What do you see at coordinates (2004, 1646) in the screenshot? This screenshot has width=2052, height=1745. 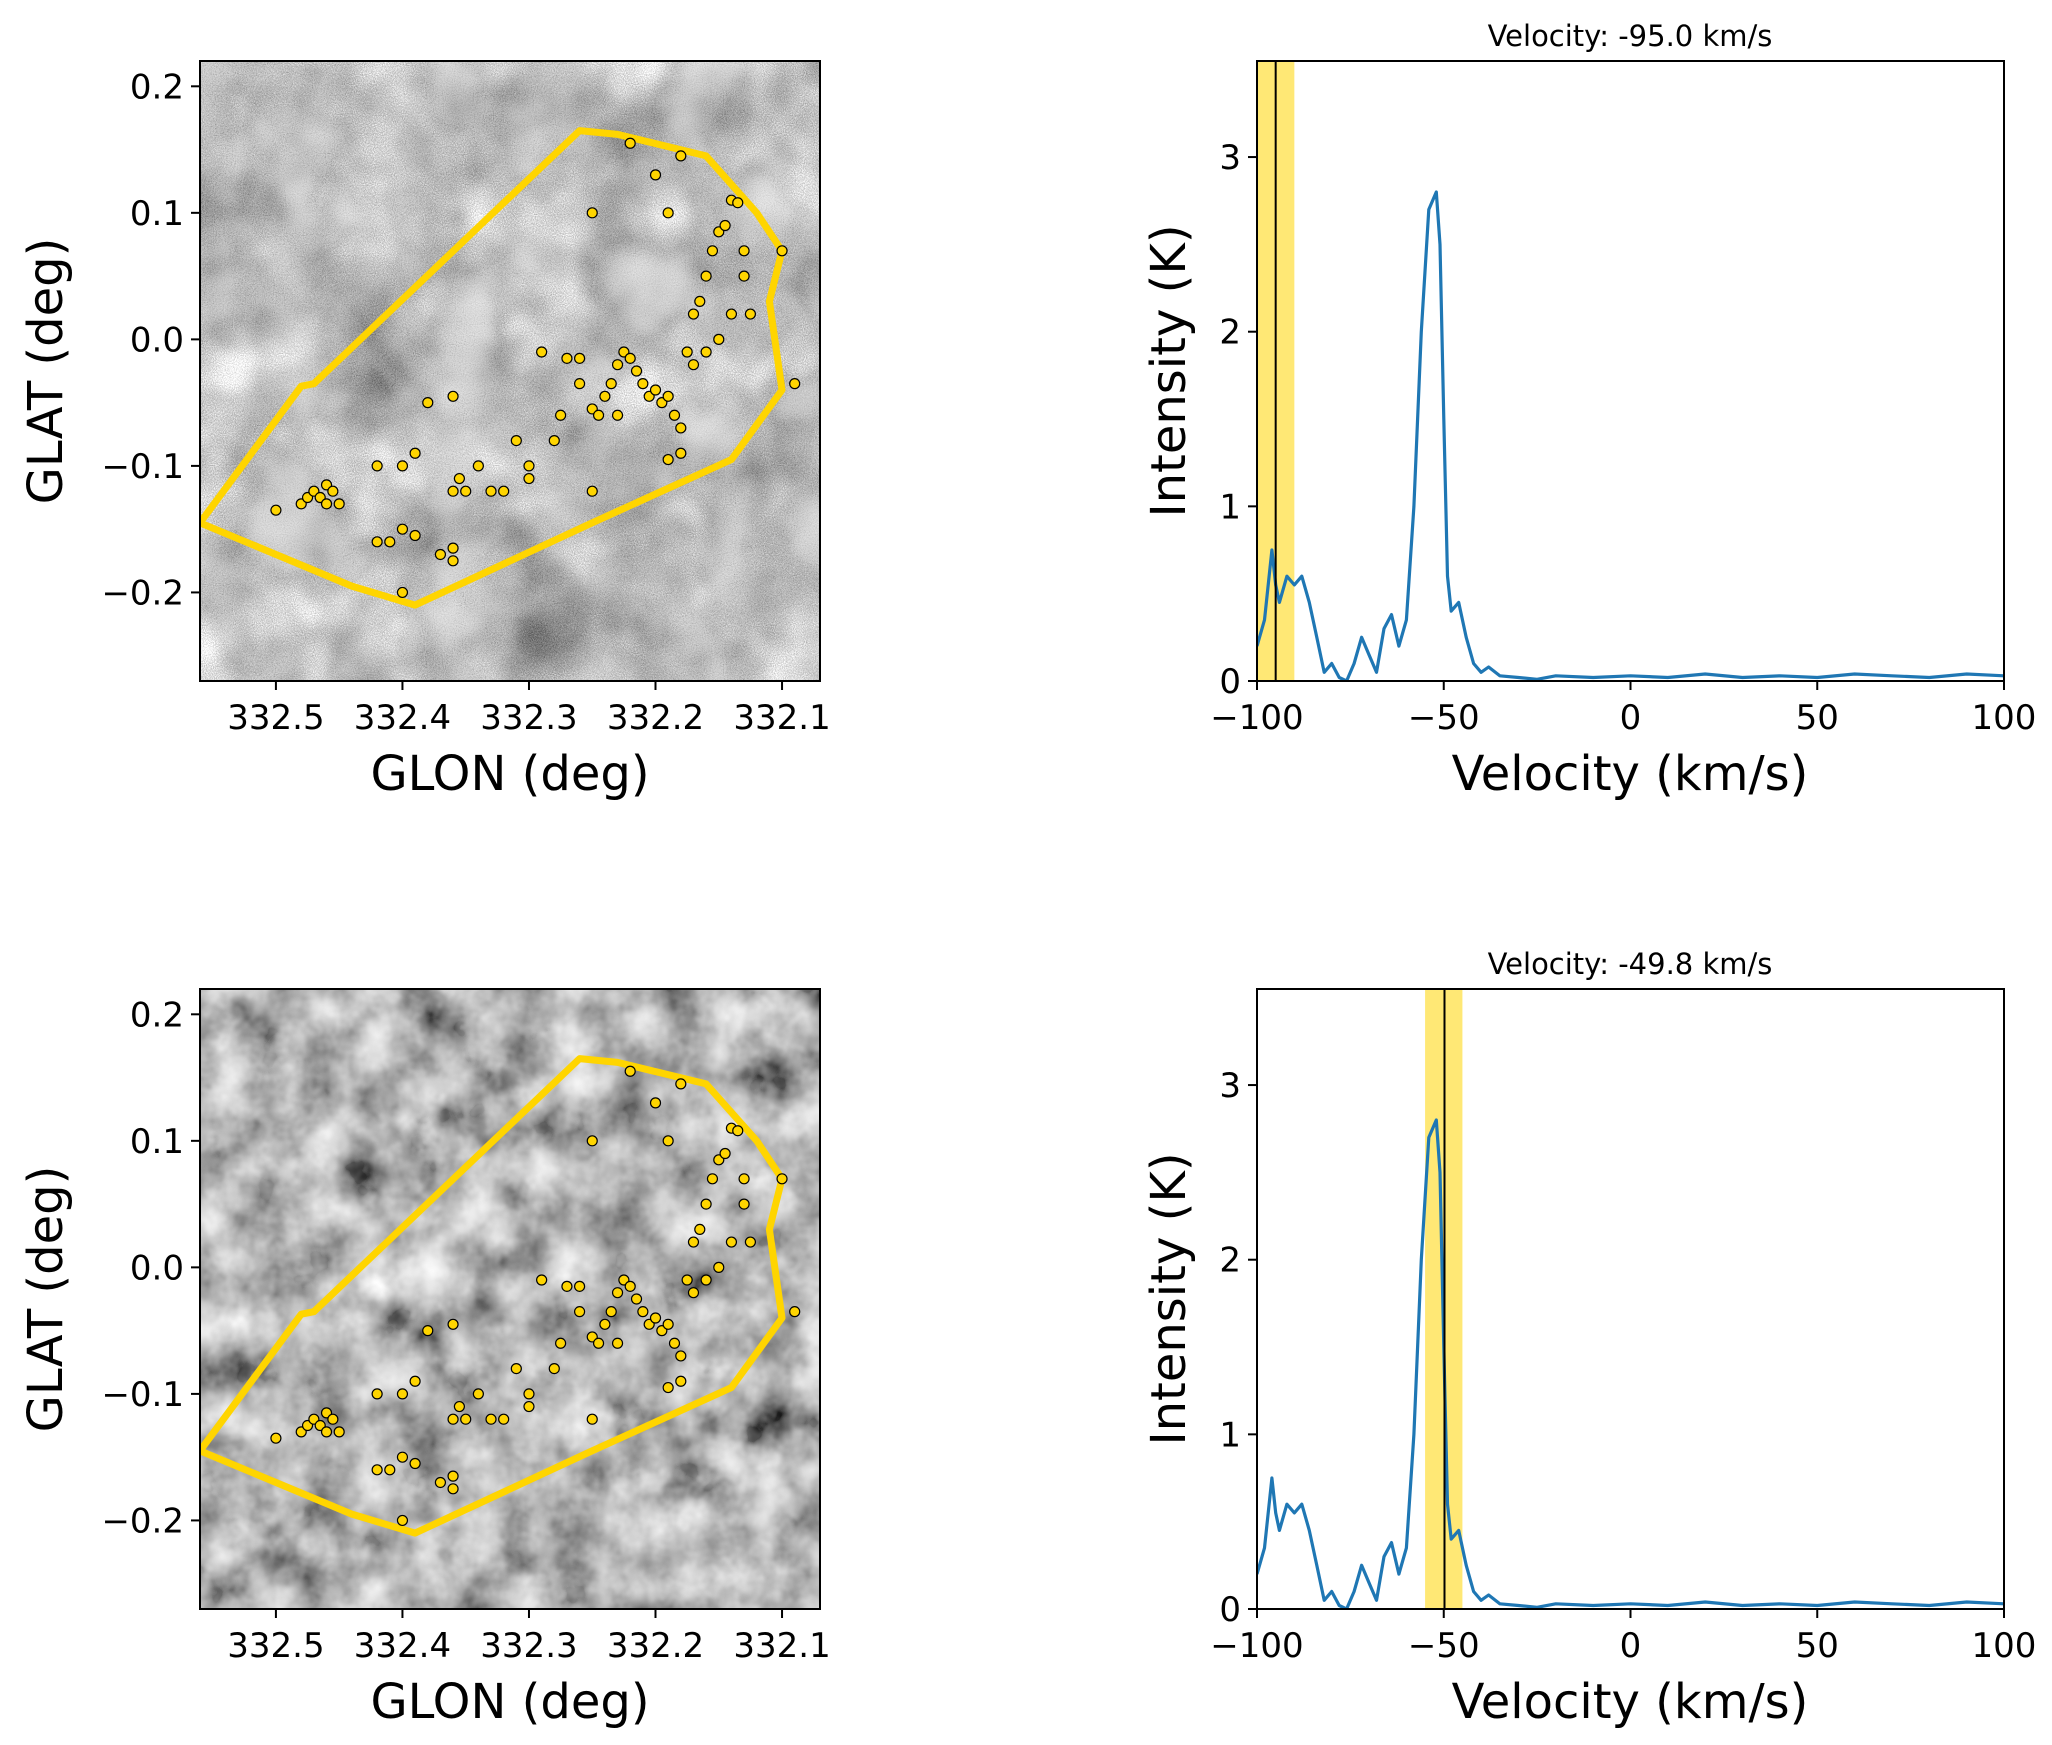 I see `x-tick-label: 100` at bounding box center [2004, 1646].